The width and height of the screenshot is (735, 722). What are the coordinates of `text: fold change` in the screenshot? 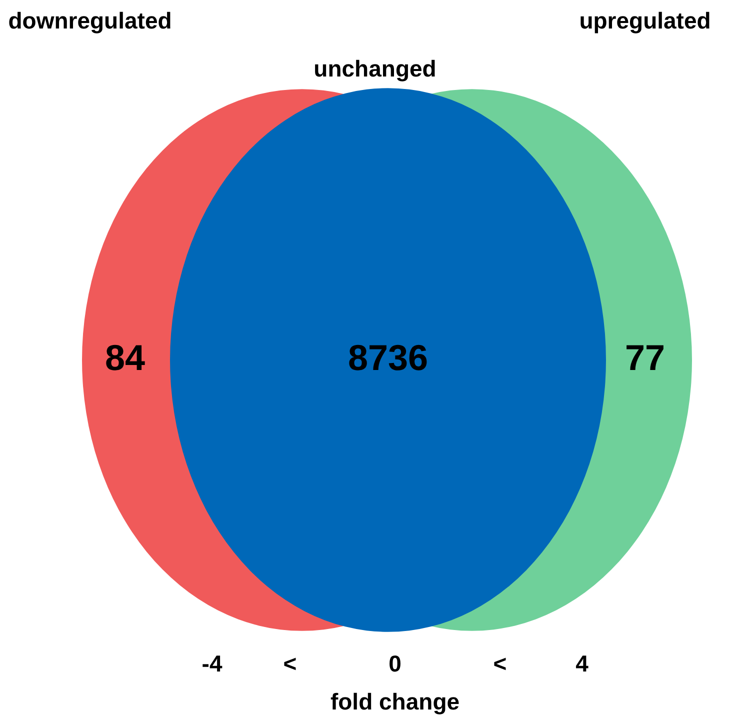 It's located at (395, 701).